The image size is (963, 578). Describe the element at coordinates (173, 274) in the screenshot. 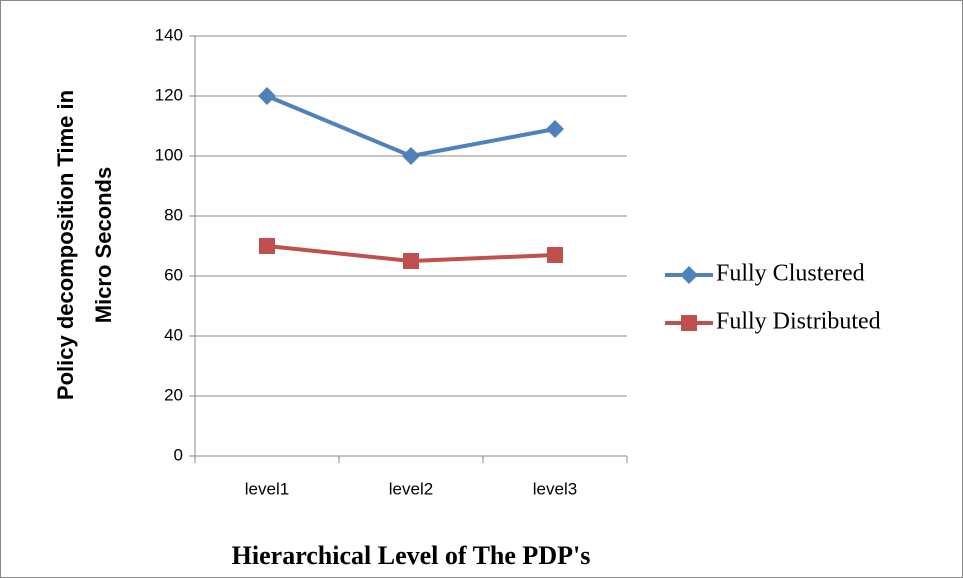

I see `y-tick-label: 60` at that location.